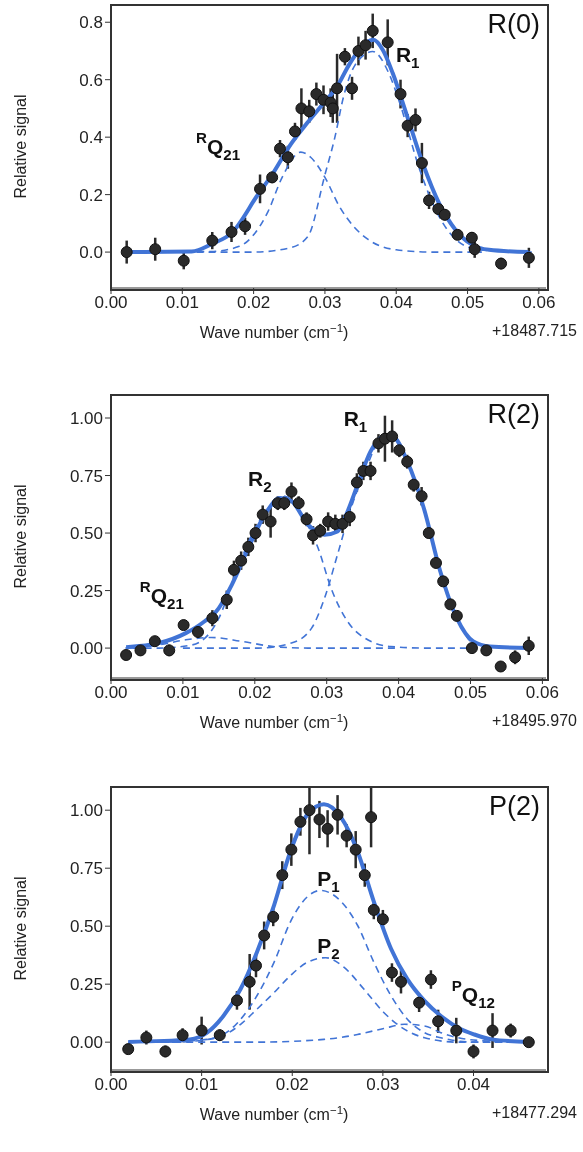  Describe the element at coordinates (259, 480) in the screenshot. I see `annotation: R$_{2}$` at that location.